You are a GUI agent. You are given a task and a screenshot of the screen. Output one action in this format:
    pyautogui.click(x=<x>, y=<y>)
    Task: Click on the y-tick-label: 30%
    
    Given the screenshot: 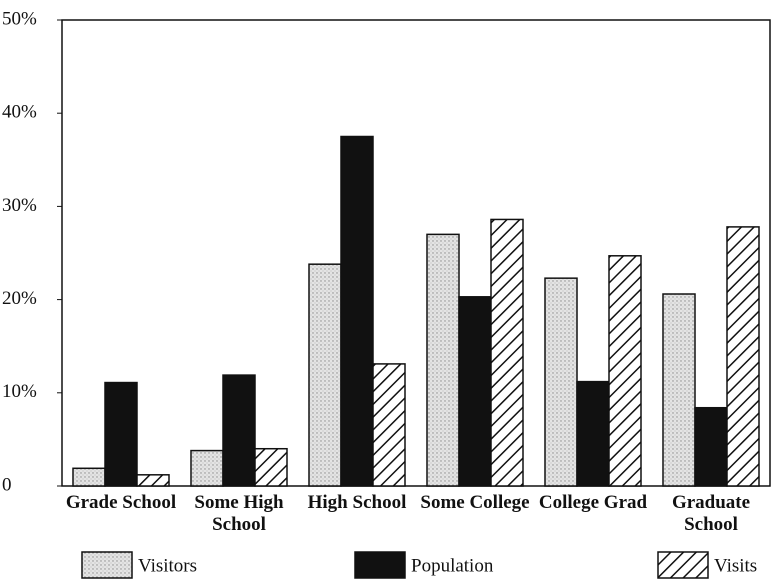 What is the action you would take?
    pyautogui.click(x=19, y=205)
    